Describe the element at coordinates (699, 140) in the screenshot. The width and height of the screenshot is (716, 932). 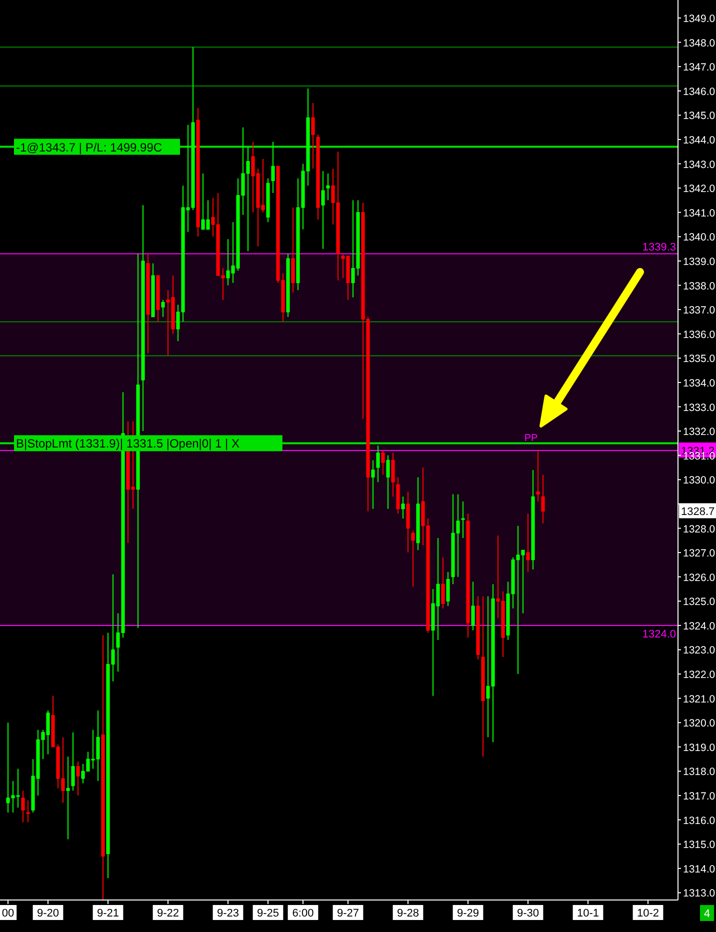
I see `y-tick-label: 1344.0` at that location.